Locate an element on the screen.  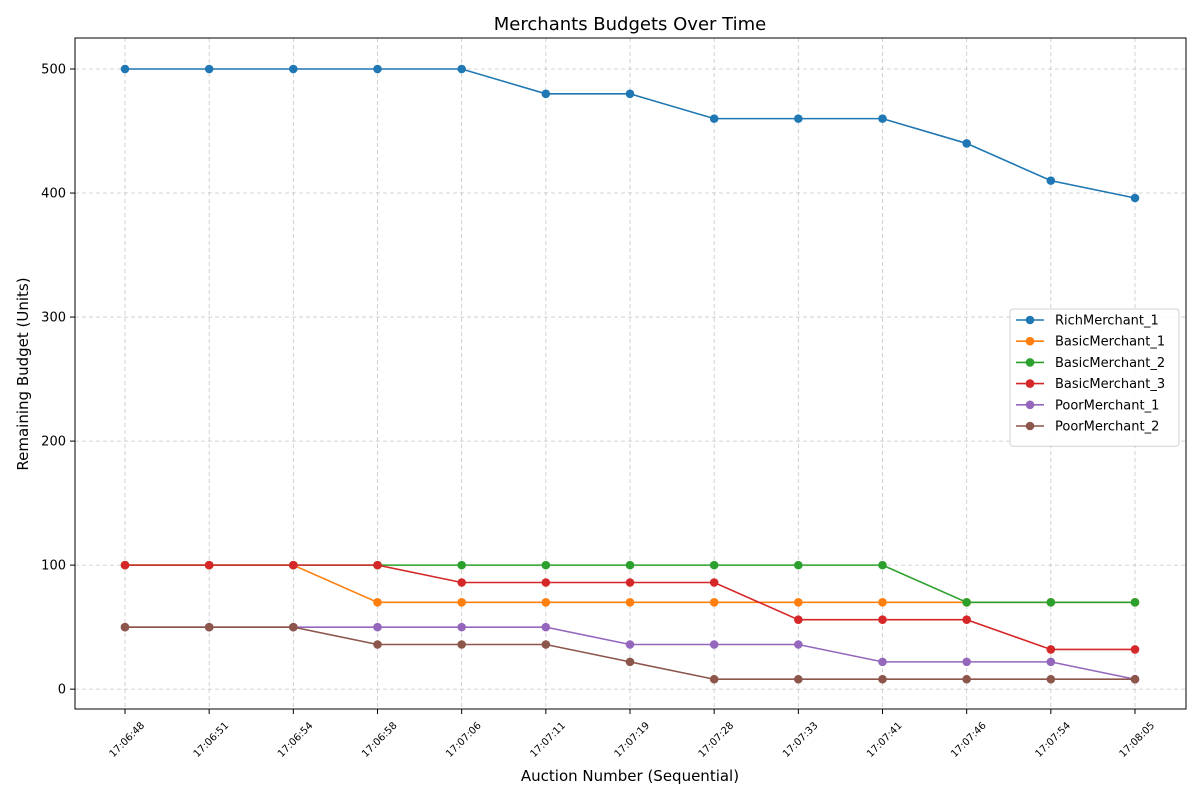
x-tick-label: 17:08:05 is located at coordinates (1138, 740).